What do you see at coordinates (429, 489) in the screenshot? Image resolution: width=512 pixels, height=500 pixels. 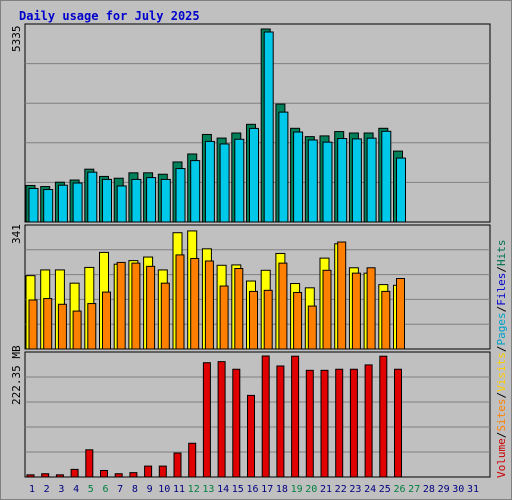 I see `day-label: 28` at bounding box center [429, 489].